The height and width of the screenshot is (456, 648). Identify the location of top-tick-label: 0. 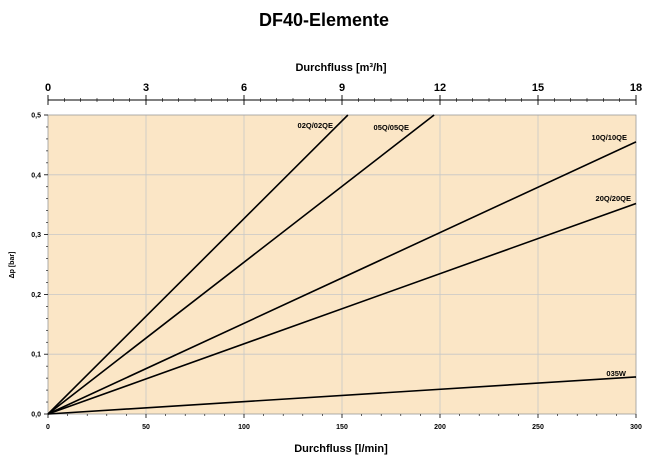
(48, 88).